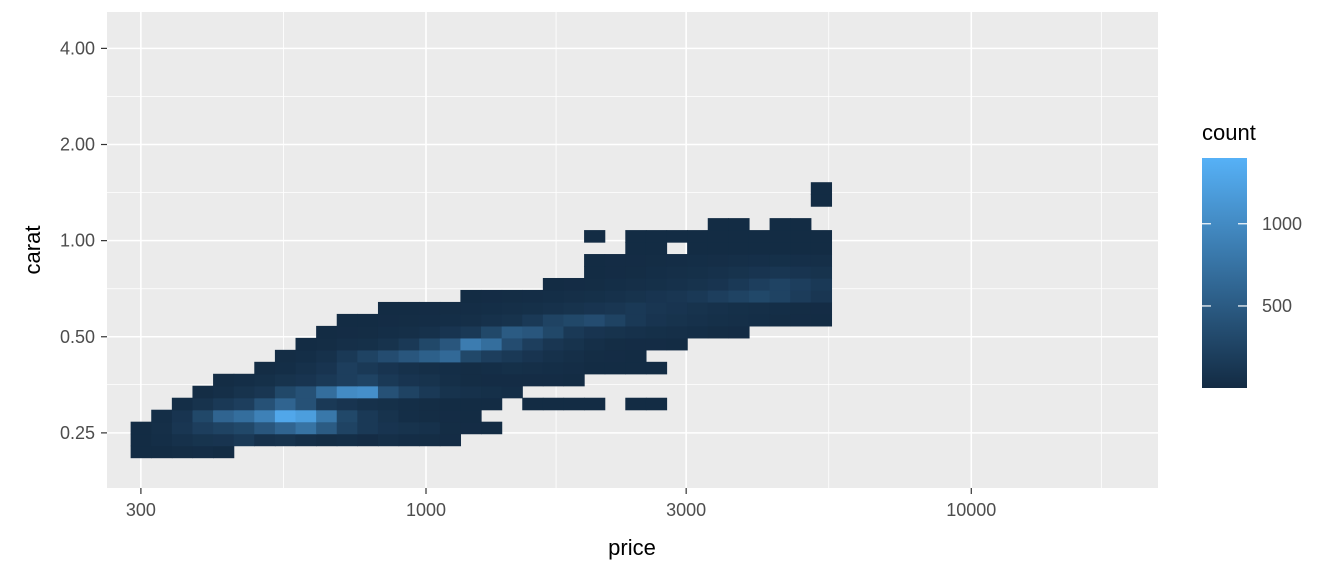 This screenshot has height=576, width=1344. I want to click on x-axis-title: price, so click(632, 547).